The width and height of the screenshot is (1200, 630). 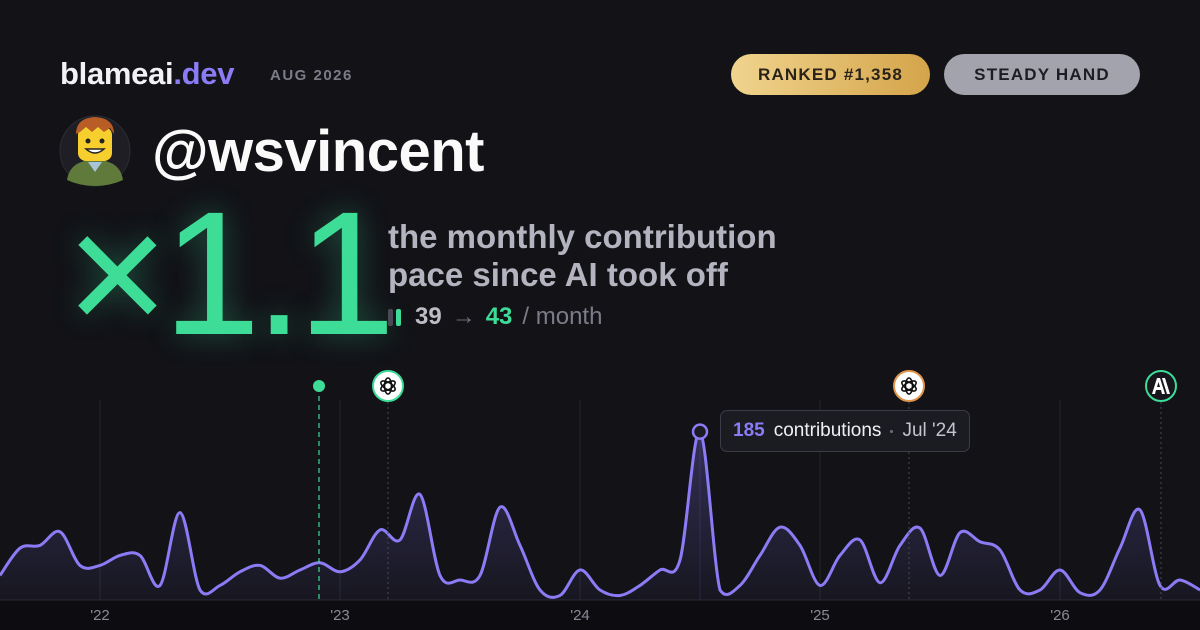 What do you see at coordinates (827, 430) in the screenshot?
I see `tooltip-label: contributions` at bounding box center [827, 430].